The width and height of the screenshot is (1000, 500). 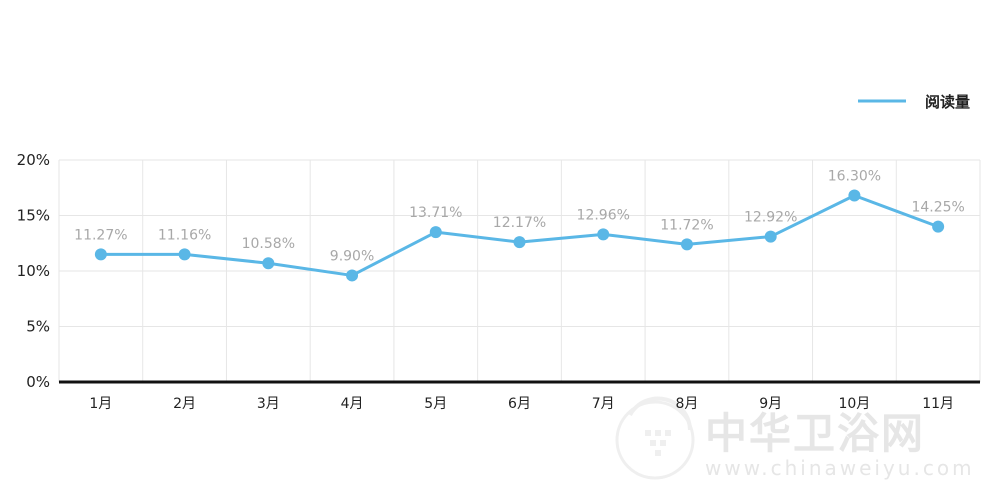 I want to click on watermark-logo-icon, so click(x=655, y=438).